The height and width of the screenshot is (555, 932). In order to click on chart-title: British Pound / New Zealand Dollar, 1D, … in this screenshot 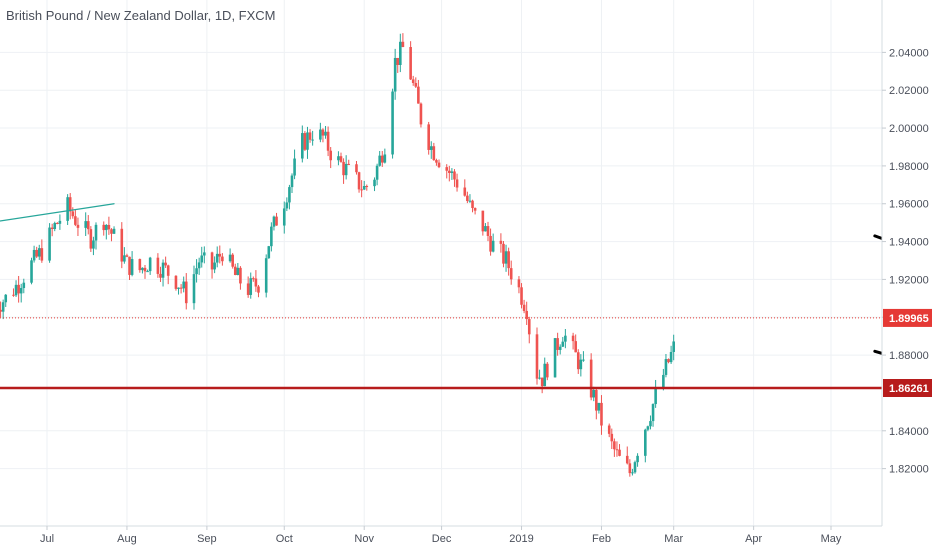, I will do `click(141, 15)`.